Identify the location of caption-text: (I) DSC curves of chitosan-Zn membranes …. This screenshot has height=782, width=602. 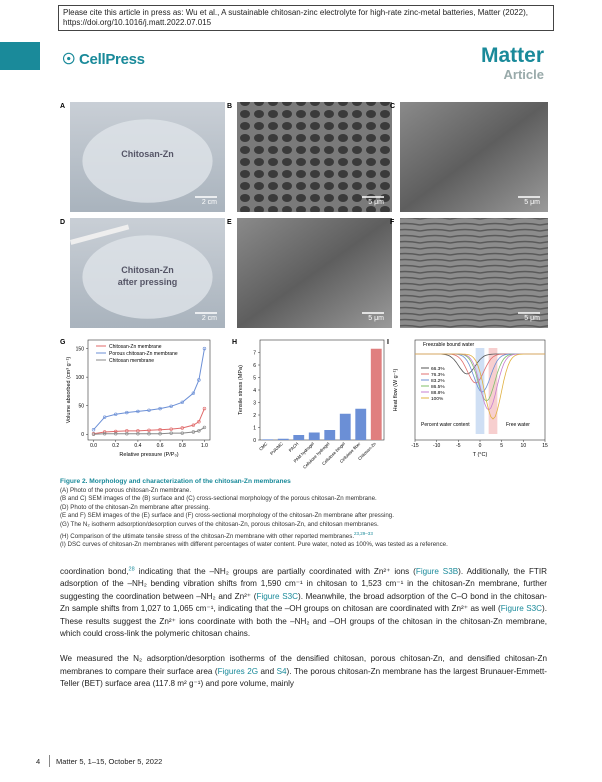
(254, 545).